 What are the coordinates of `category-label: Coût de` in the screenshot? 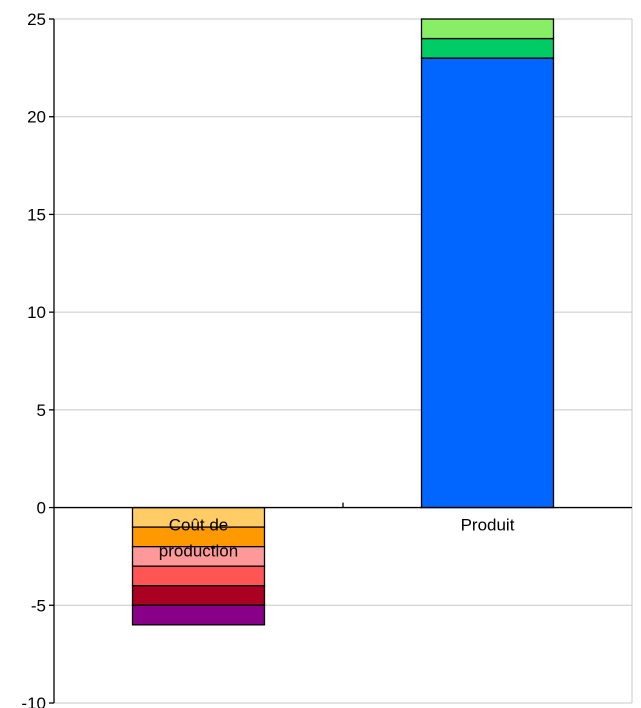 It's located at (199, 525).